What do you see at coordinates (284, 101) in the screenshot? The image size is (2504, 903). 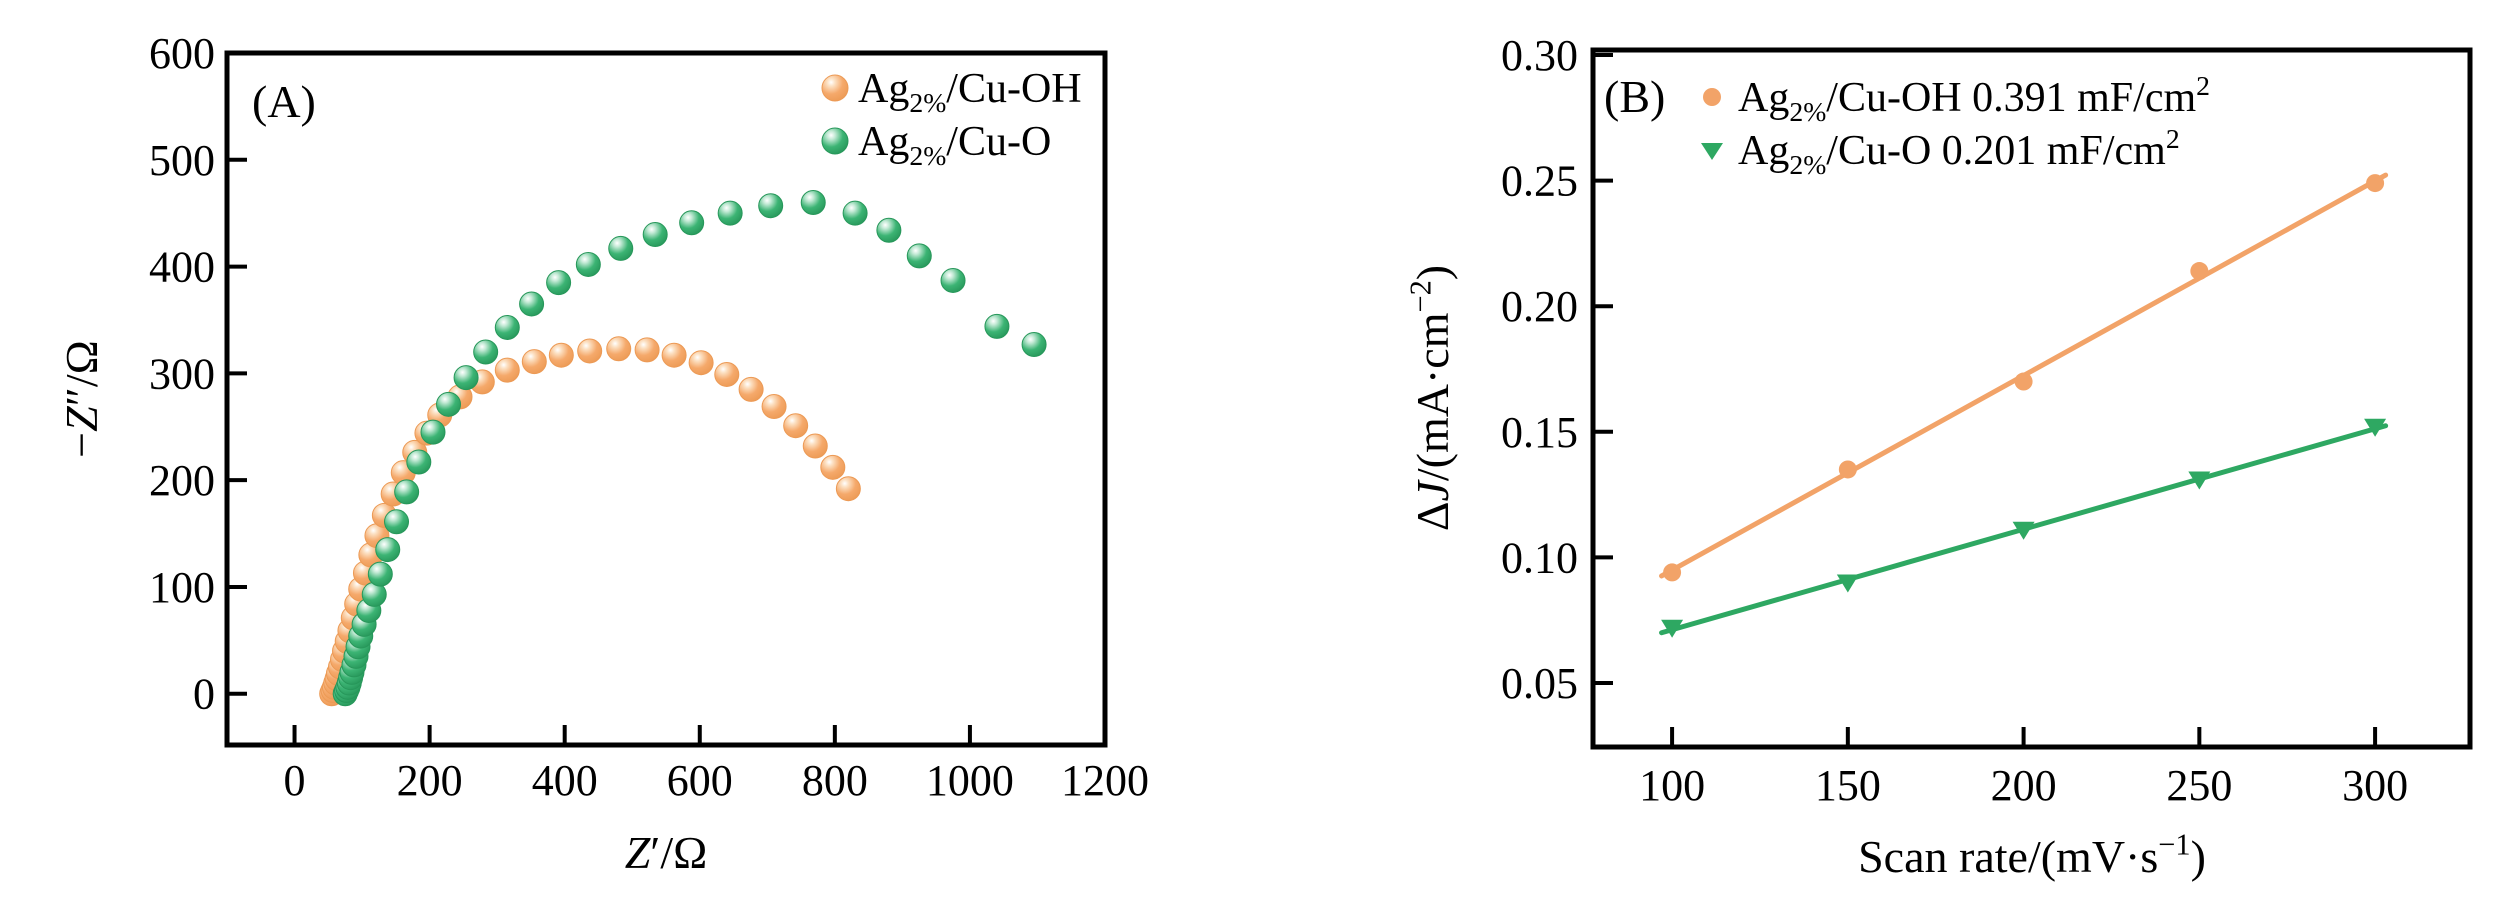 I see `panel-label: (A)` at bounding box center [284, 101].